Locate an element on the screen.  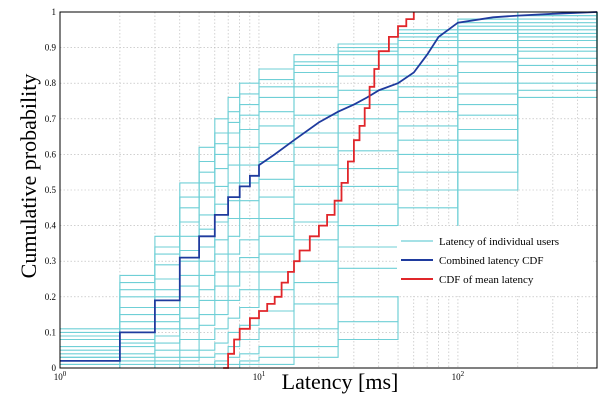
legend-label-mean: CDF of mean latency is located at coordinates (486, 280).